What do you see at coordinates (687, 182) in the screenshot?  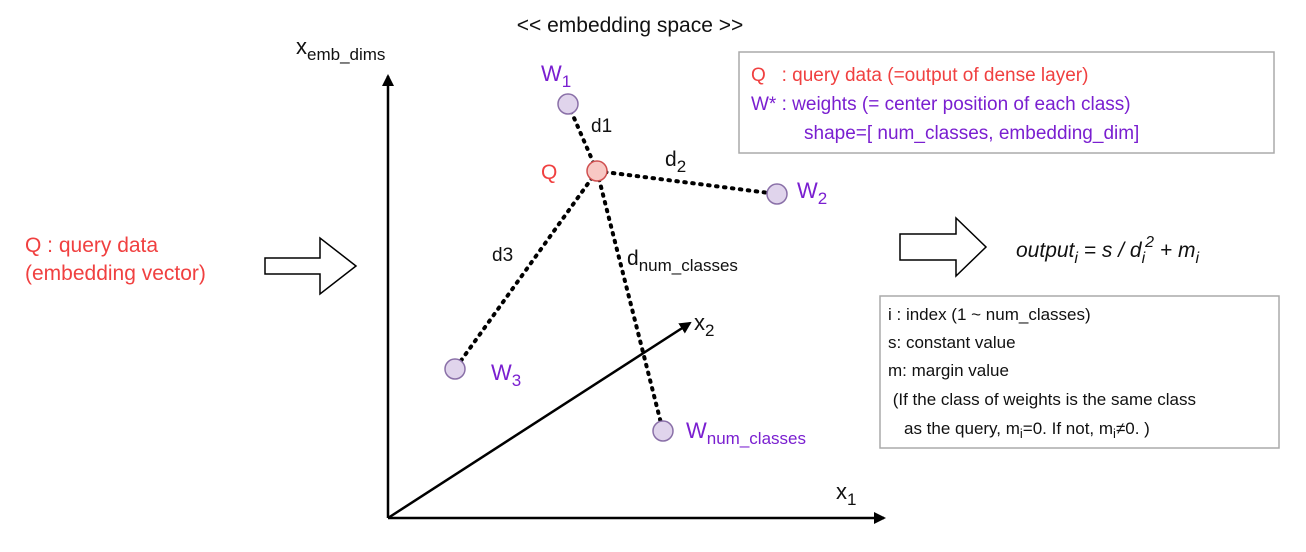 I see `distance-line-d2` at bounding box center [687, 182].